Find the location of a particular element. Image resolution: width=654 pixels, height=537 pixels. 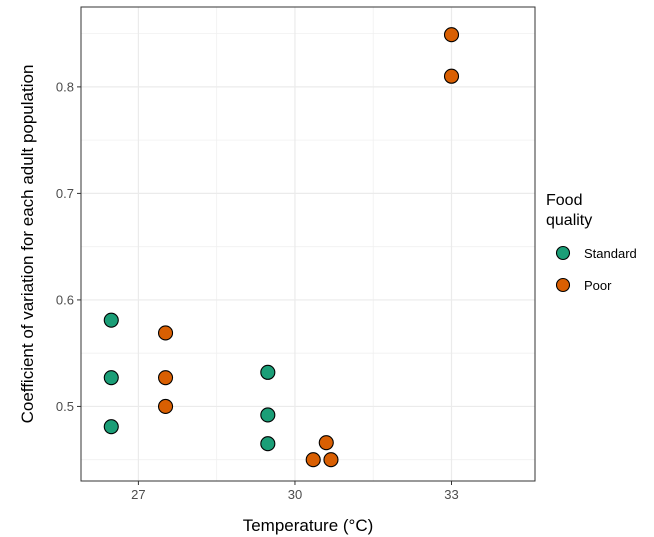

x-tick-label: 30 is located at coordinates (295, 494).